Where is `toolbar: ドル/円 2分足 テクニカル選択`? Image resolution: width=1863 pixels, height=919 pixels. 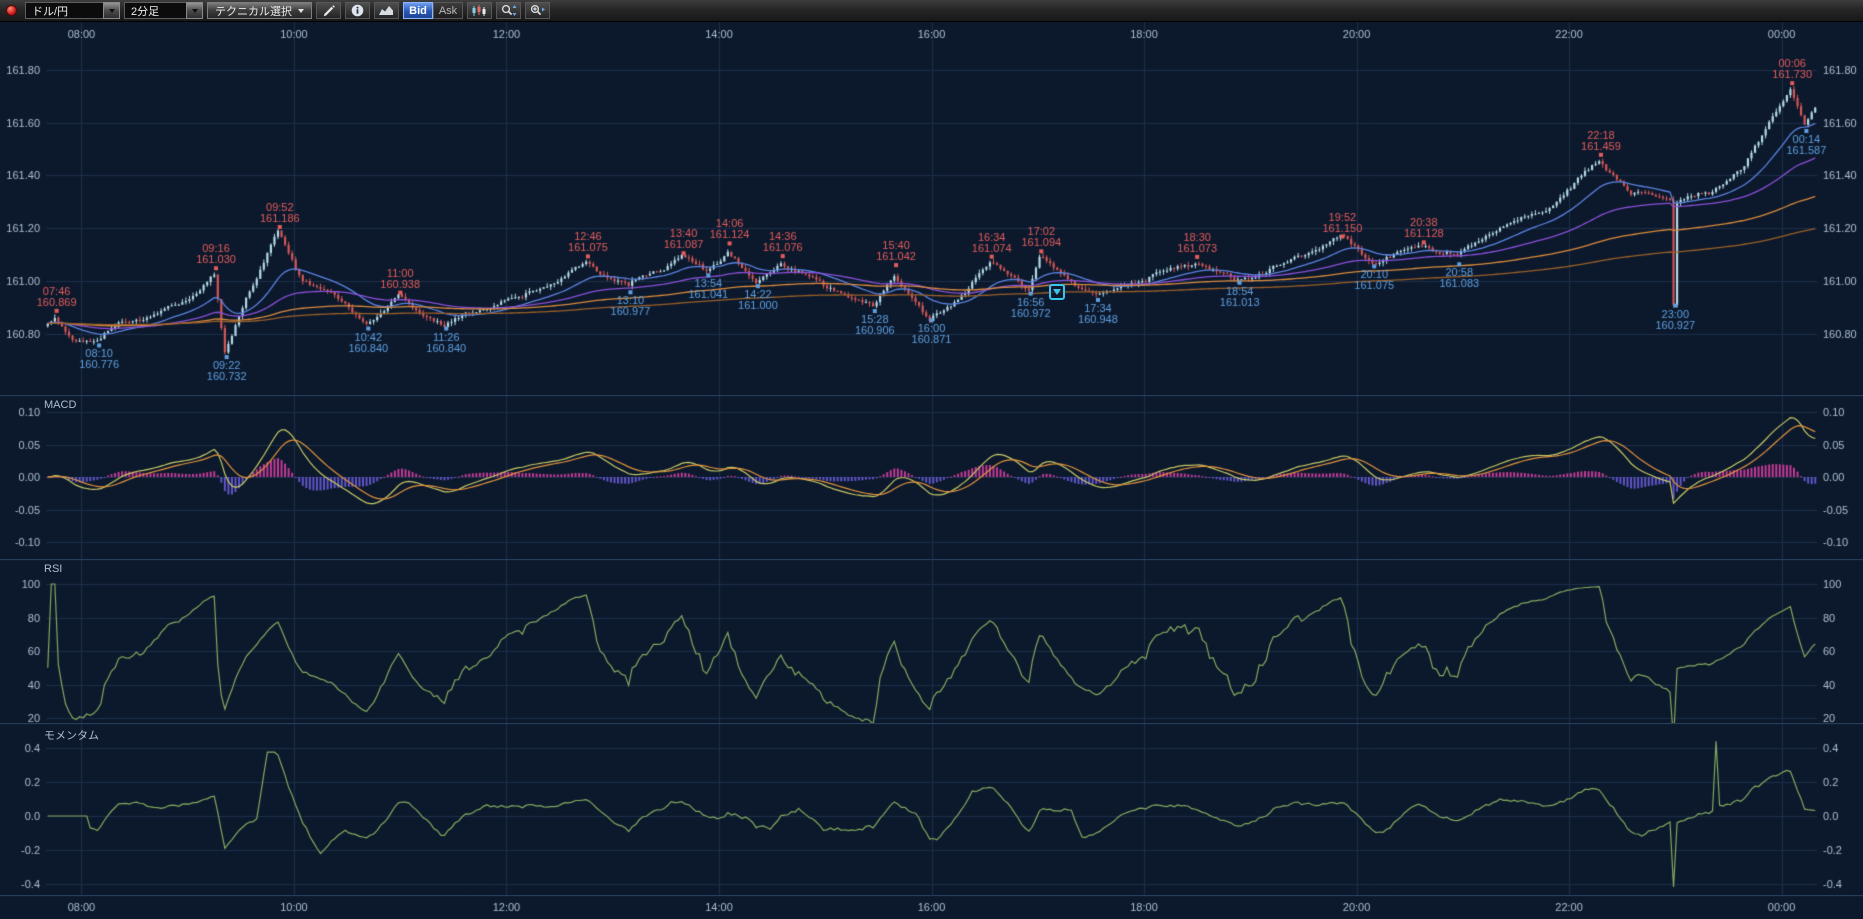 toolbar: ドル/円 2分足 テクニカル選択 is located at coordinates (931, 11).